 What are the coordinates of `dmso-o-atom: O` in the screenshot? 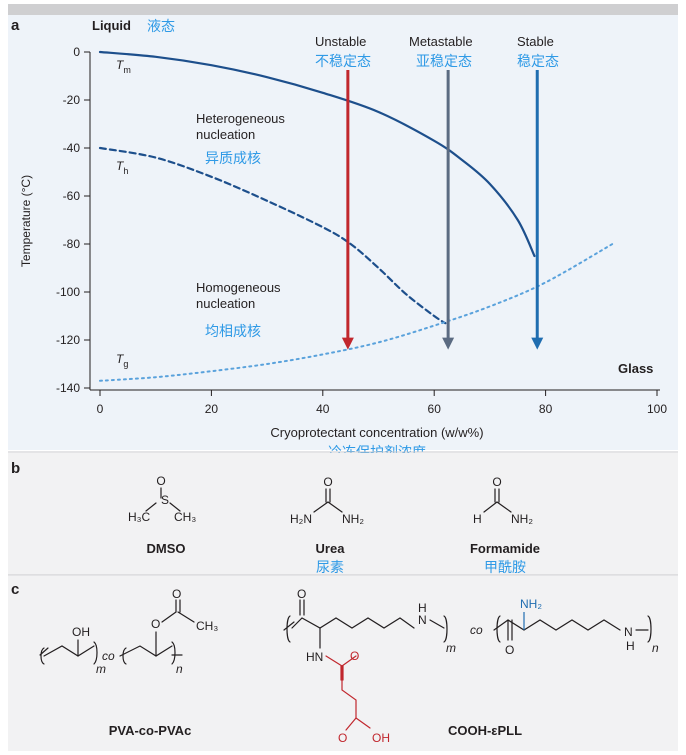 It's located at (160, 481).